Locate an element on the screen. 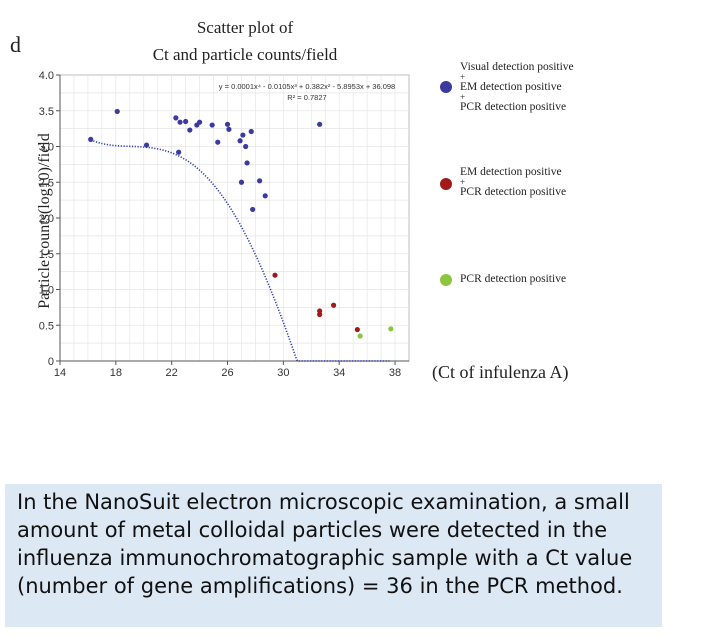 The width and height of the screenshot is (720, 639). y-tick-label: 1.0 is located at coordinates (46, 291).